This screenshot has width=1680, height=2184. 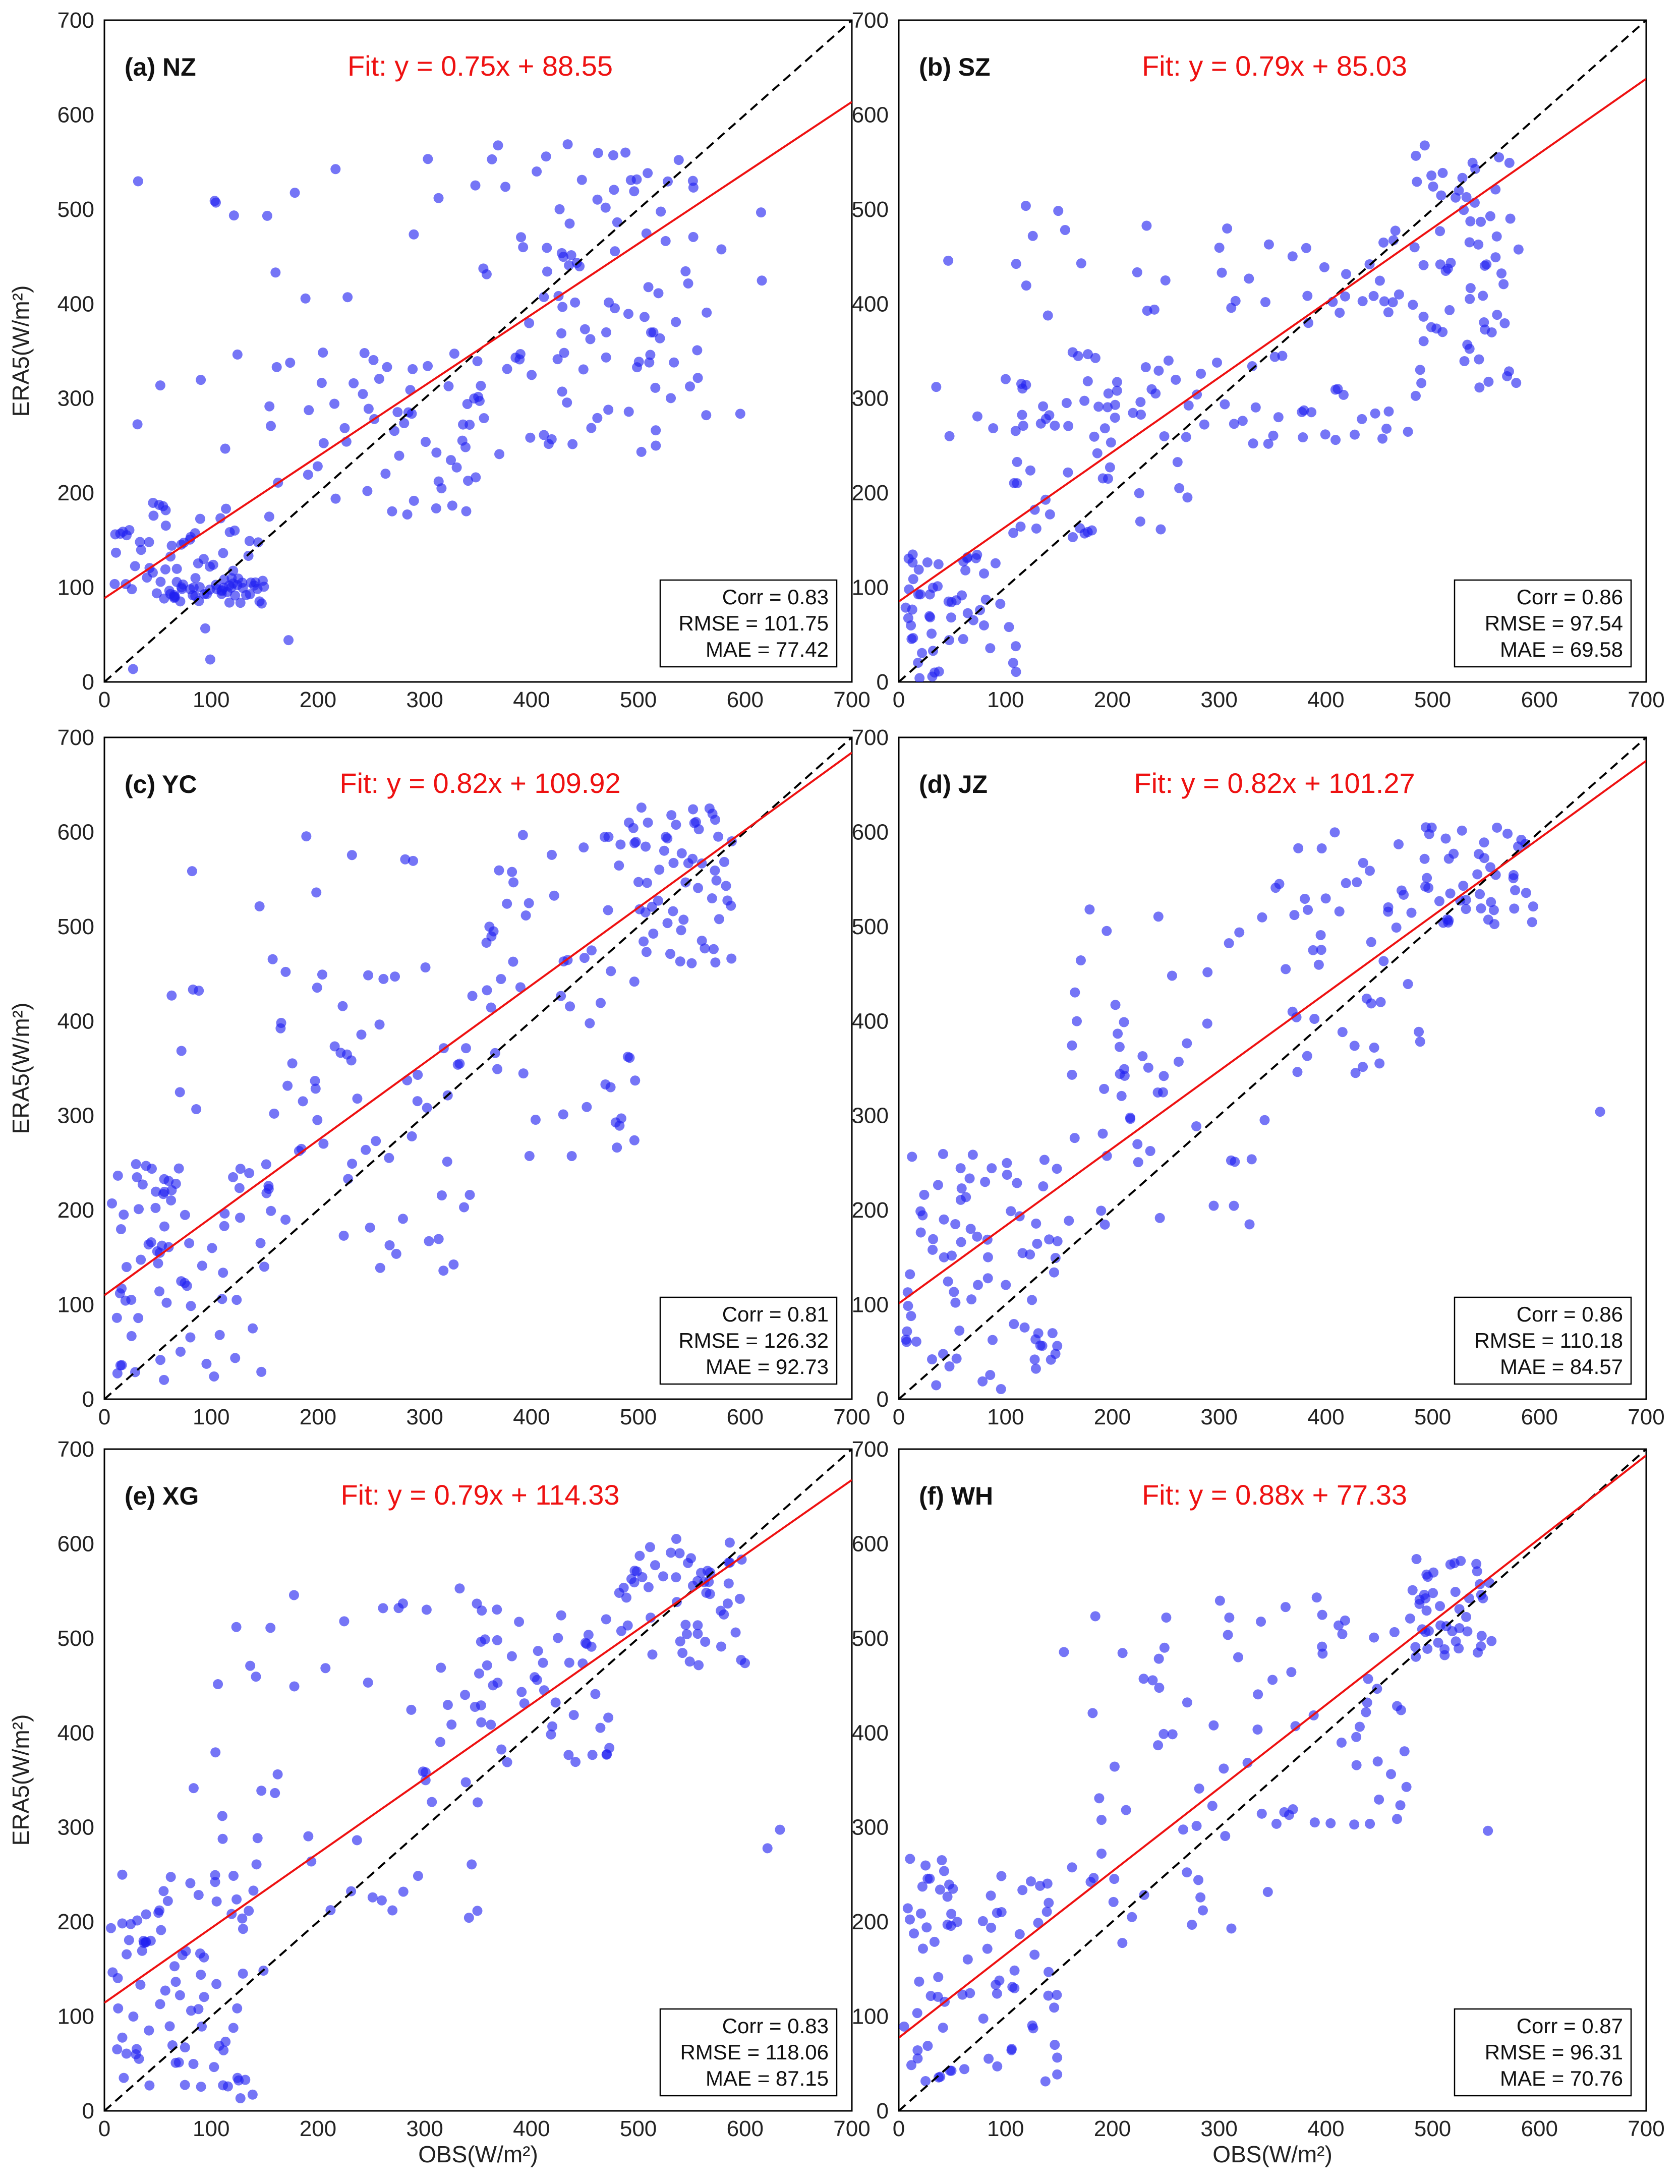 I want to click on panel-title: (d) JZ, so click(x=954, y=784).